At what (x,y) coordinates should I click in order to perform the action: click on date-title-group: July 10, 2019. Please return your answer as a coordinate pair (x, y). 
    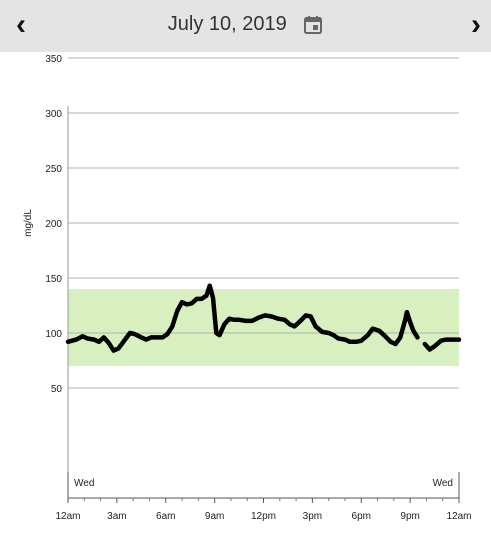
    Looking at the image, I should click on (245, 24).